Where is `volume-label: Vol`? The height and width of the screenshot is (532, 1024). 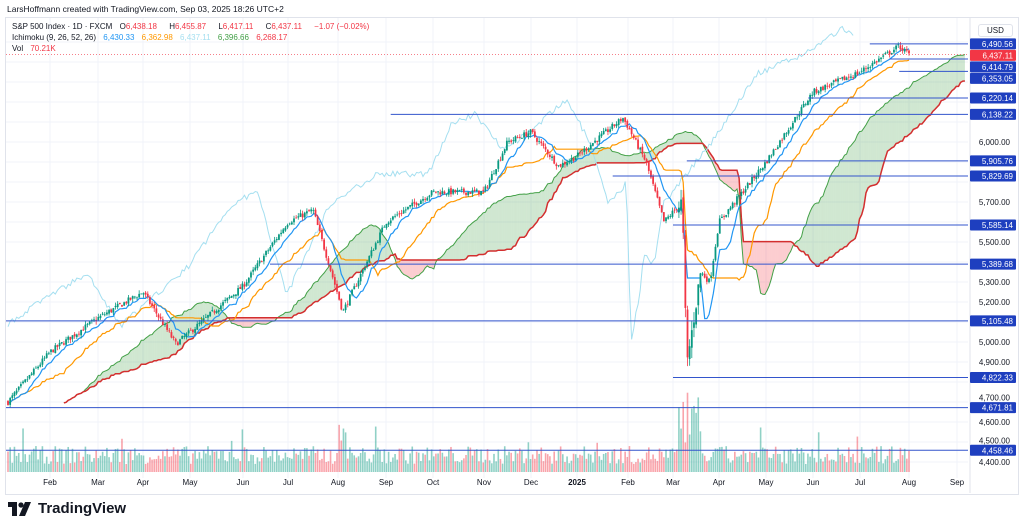 volume-label: Vol is located at coordinates (18, 48).